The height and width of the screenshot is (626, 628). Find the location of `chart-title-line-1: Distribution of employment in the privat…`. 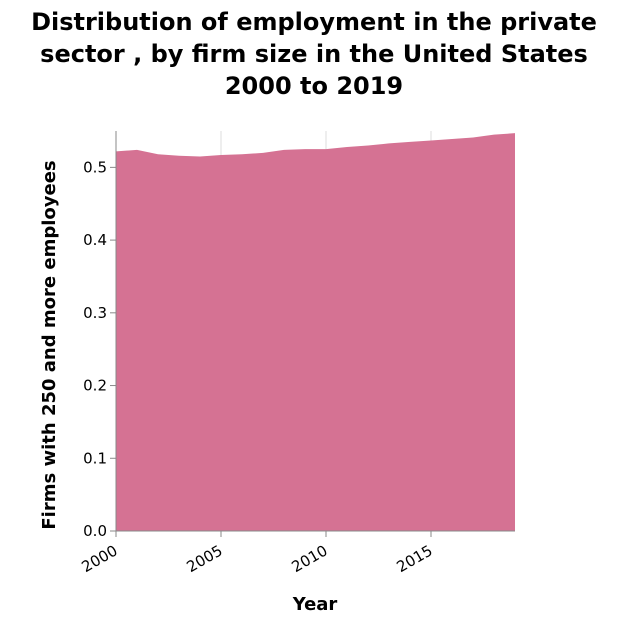

chart-title-line-1: Distribution of employment in the privat… is located at coordinates (314, 22).